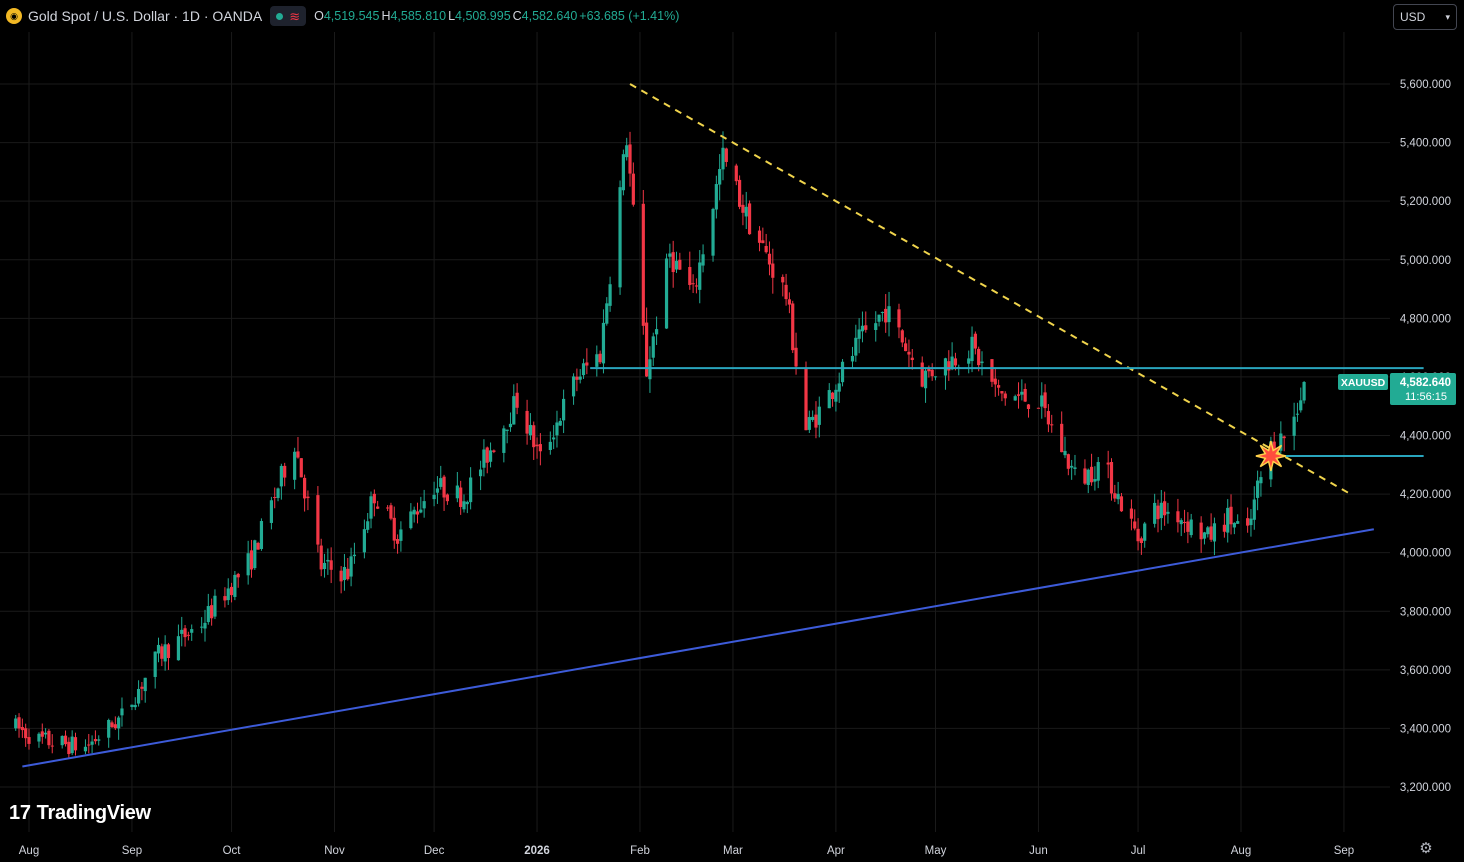 The image size is (1464, 862). What do you see at coordinates (733, 851) in the screenshot?
I see `time-axis-label: Mar` at bounding box center [733, 851].